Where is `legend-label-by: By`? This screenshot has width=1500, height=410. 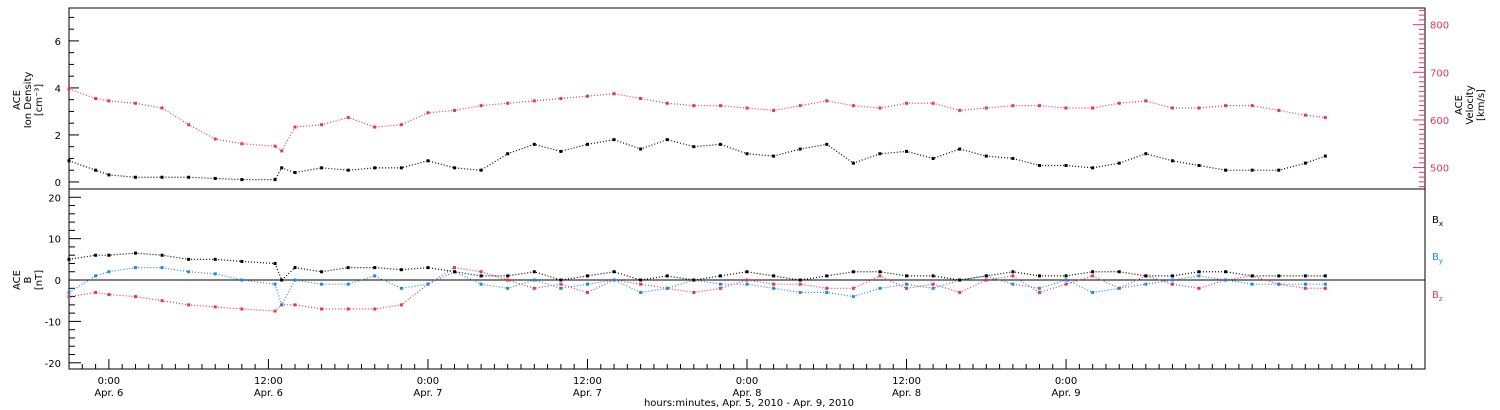
legend-label-by: By is located at coordinates (1437, 258).